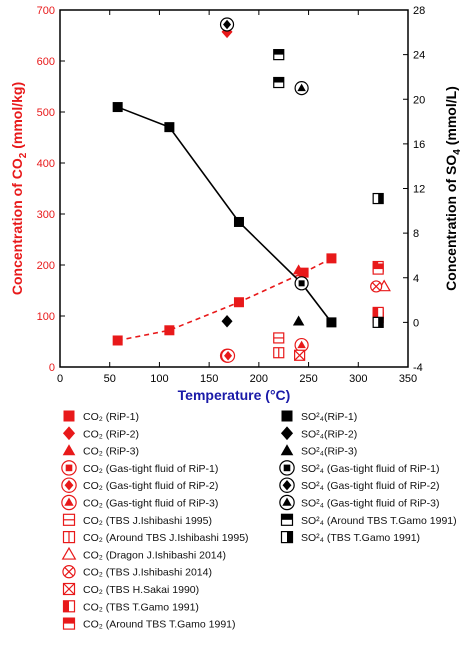 This screenshot has width=474, height=647. I want to click on legend-co2-label-12: CO₂ (Around TBS T.Gamo 1991), so click(159, 625).